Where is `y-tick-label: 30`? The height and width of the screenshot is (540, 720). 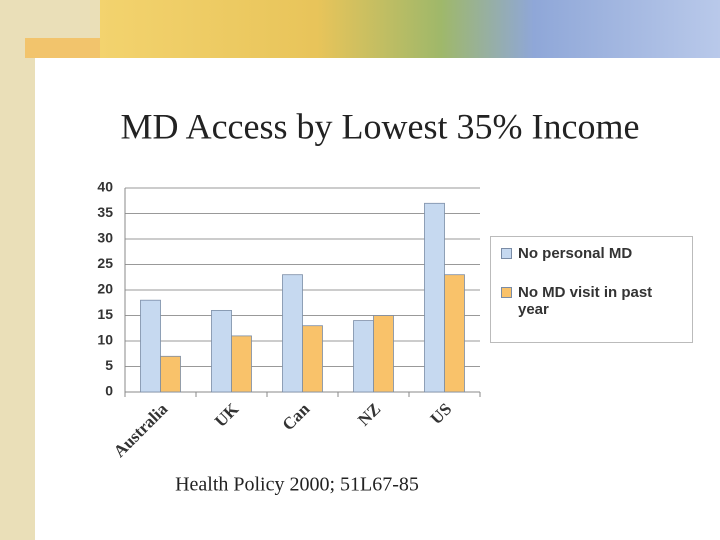 y-tick-label: 30 is located at coordinates (105, 238).